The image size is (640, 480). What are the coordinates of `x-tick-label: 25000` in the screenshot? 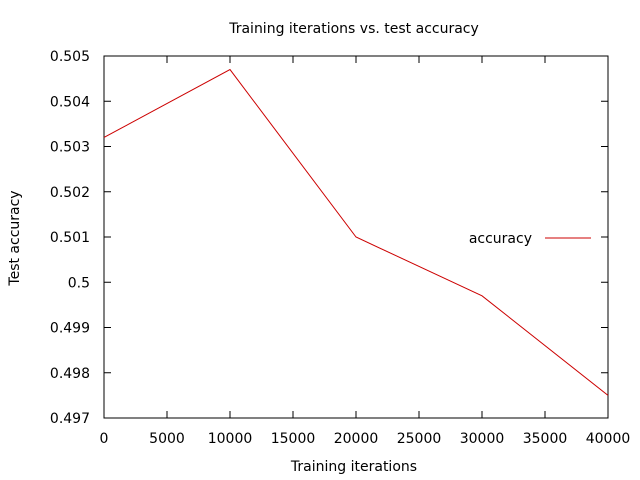 It's located at (419, 439).